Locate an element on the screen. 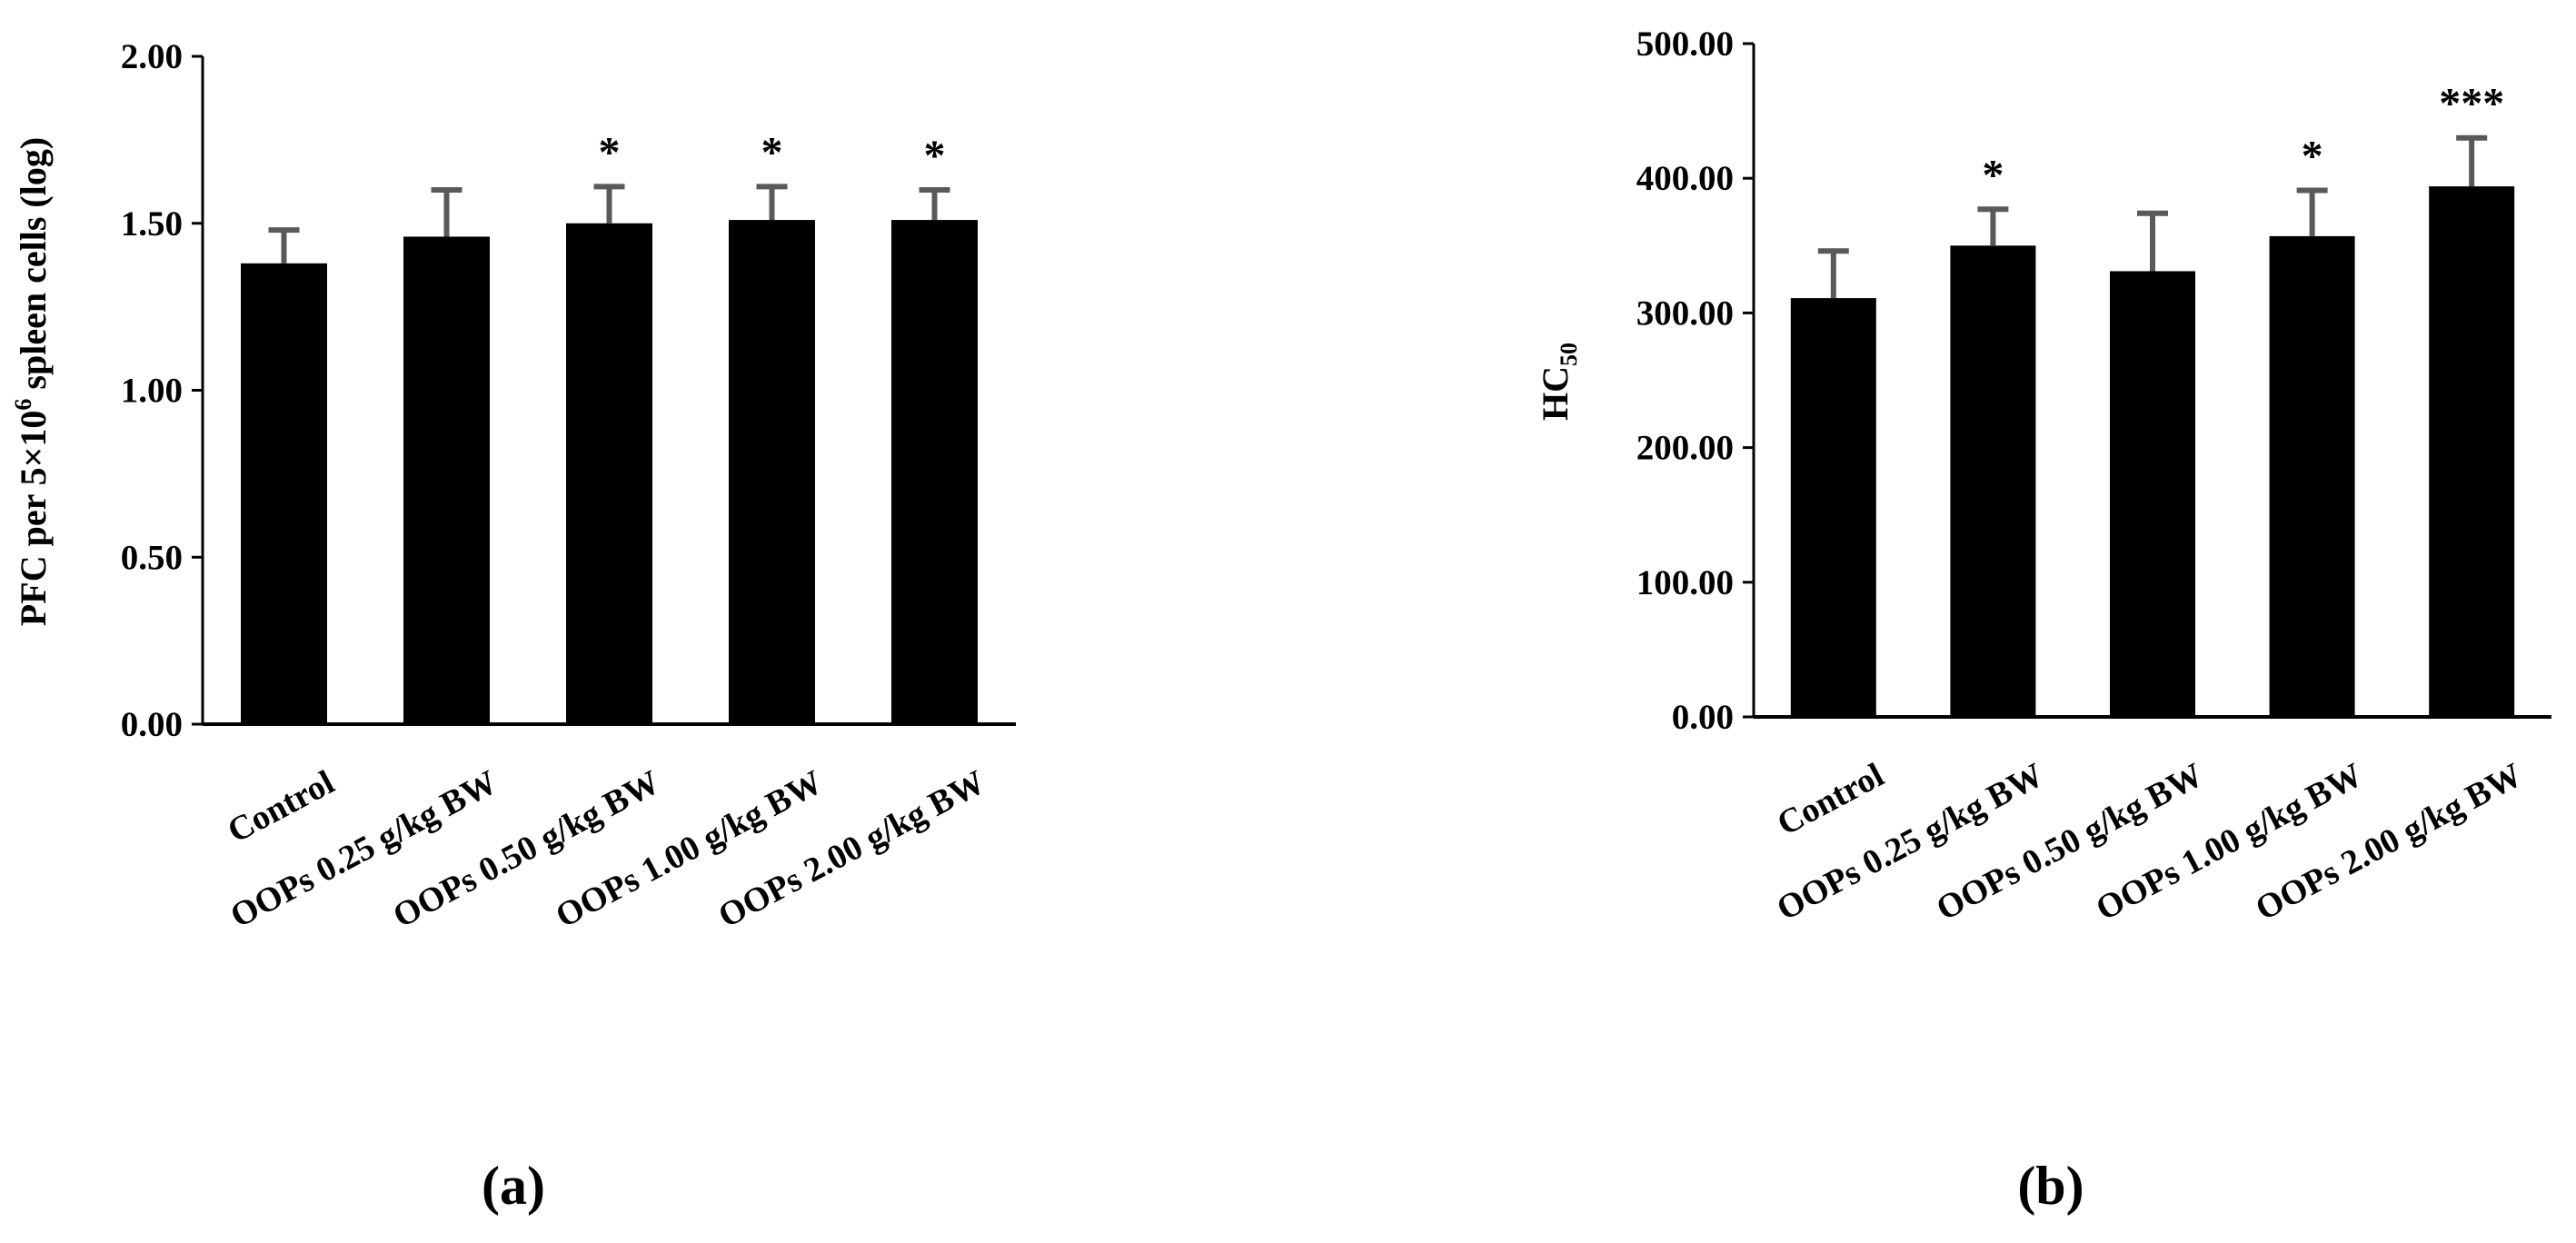 The height and width of the screenshot is (1243, 2576). y-tick-label: 300.00 is located at coordinates (1685, 313).